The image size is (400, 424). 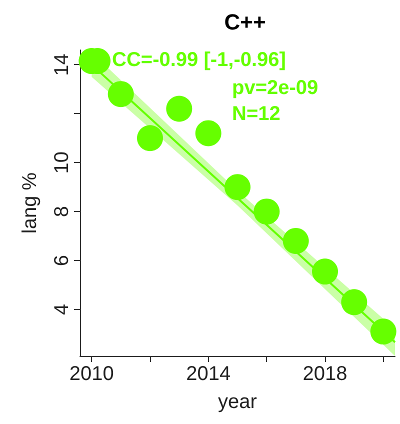 I want to click on y-tick-label: 8, so click(x=62, y=212).